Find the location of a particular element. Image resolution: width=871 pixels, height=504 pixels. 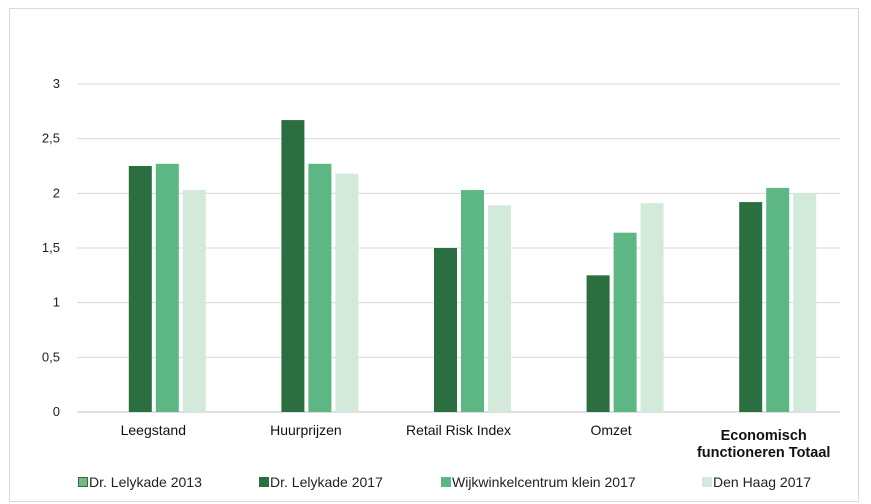

x-tick-label: Huurprijzen is located at coordinates (306, 430).